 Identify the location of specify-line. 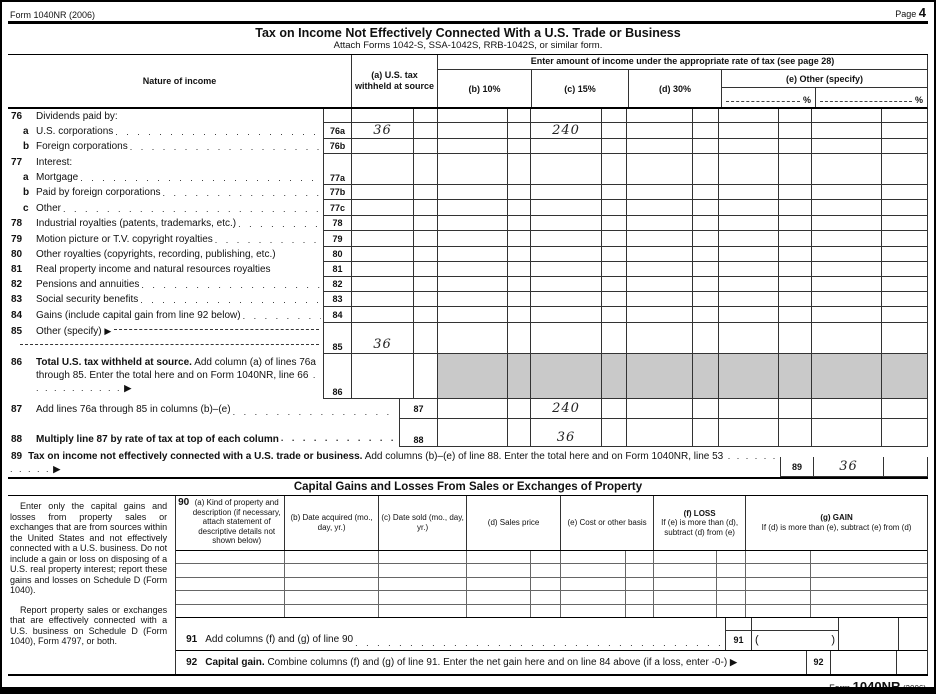
(216, 329).